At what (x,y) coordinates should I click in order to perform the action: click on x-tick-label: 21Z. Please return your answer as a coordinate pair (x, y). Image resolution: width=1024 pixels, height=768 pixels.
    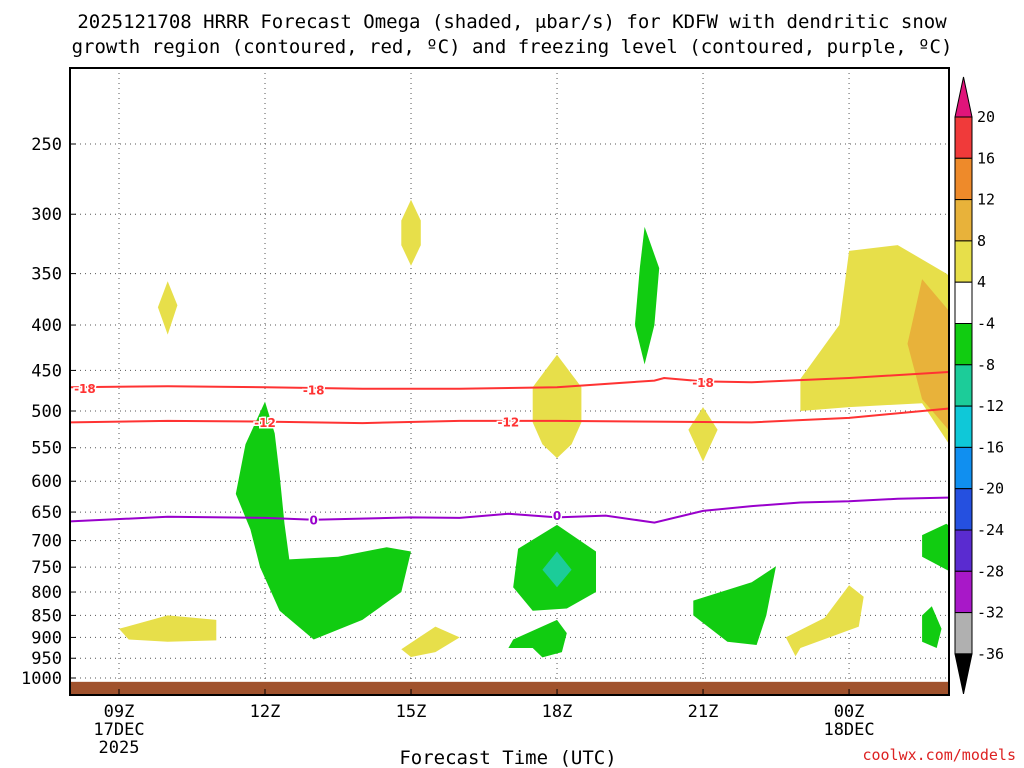
    Looking at the image, I should click on (703, 712).